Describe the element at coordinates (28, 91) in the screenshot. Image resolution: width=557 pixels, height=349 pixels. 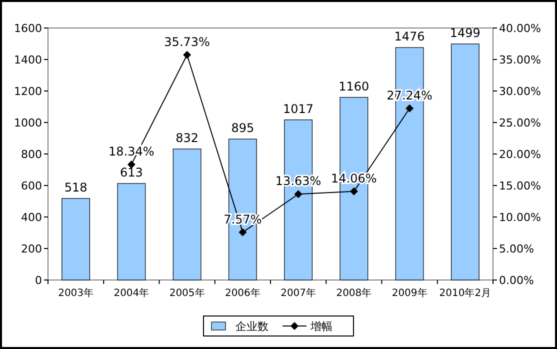
I see `y-tick-label: 1200` at that location.